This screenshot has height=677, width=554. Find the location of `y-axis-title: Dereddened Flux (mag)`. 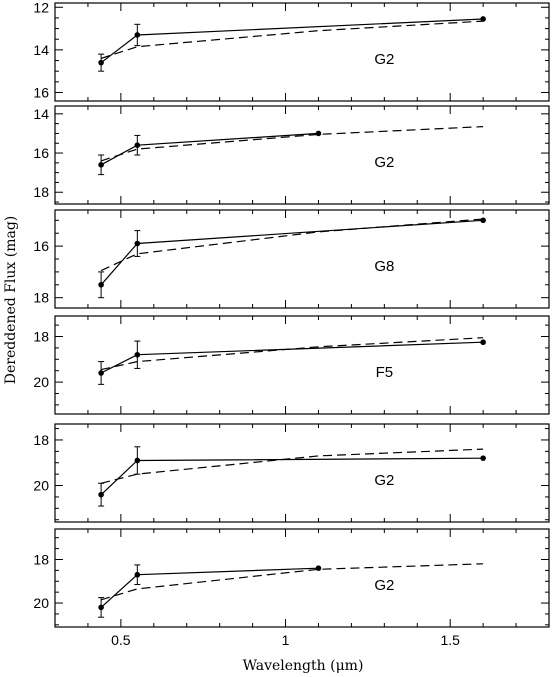

y-axis-title: Dereddened Flux (mag) is located at coordinates (11, 300).